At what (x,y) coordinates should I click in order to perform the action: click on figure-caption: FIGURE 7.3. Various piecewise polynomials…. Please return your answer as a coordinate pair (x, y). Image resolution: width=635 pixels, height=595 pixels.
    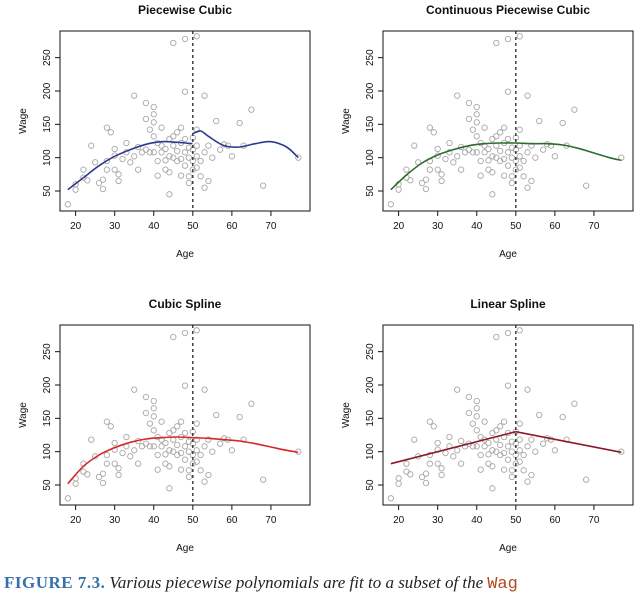
    Looking at the image, I should click on (319, 583).